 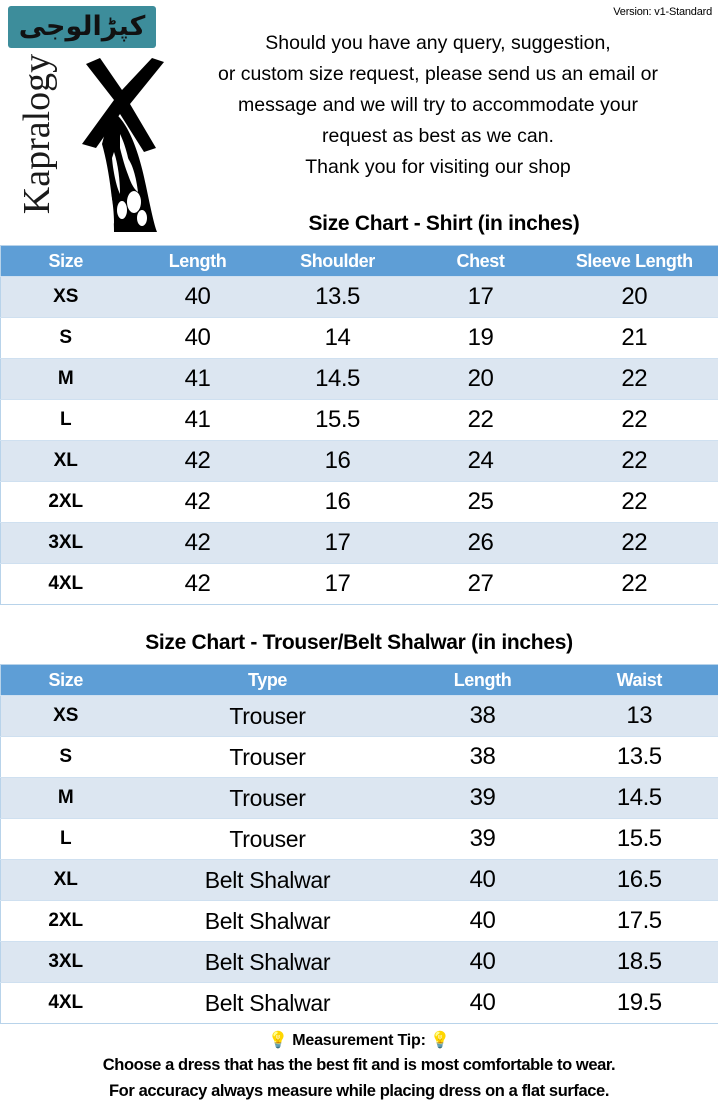 What do you see at coordinates (639, 1003) in the screenshot?
I see `cell-waist: 19.5` at bounding box center [639, 1003].